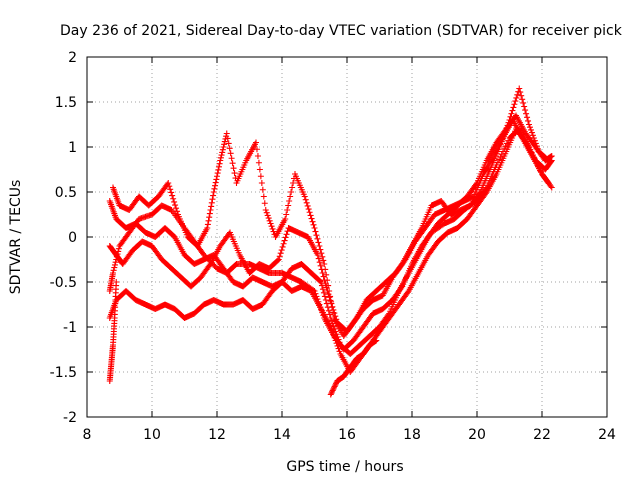  I want to click on x-tick-label: 18, so click(412, 435).